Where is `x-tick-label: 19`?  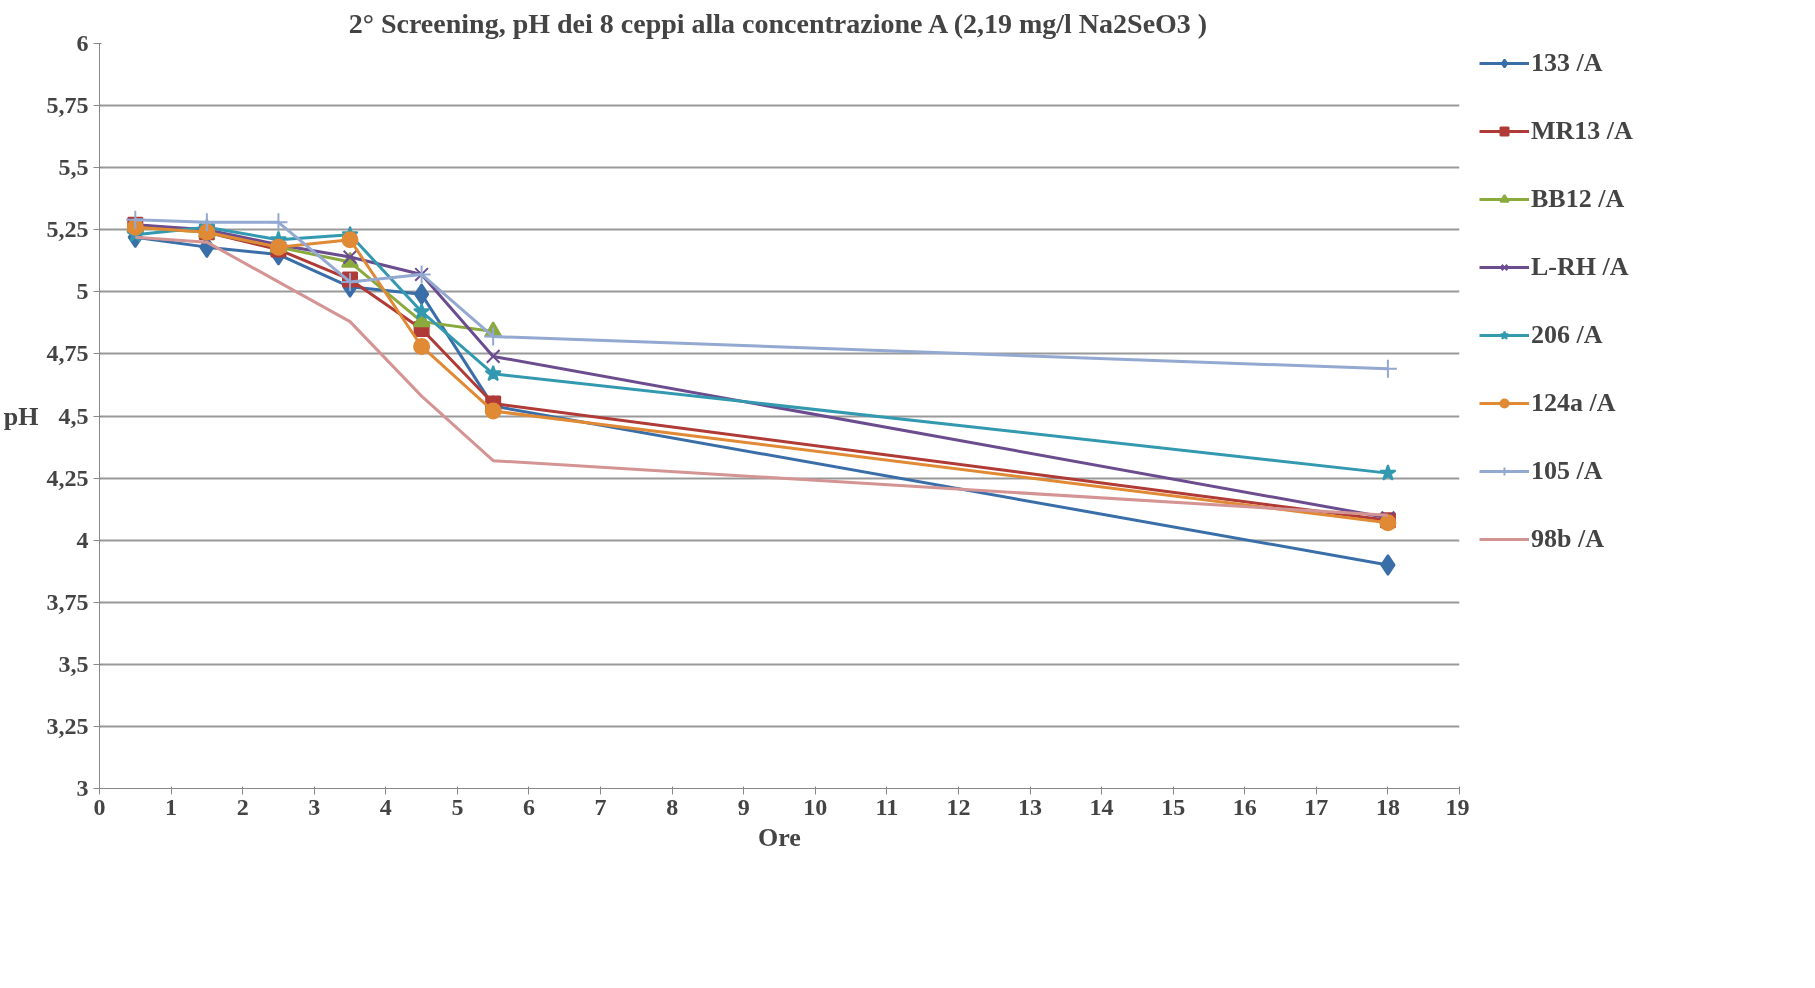
x-tick-label: 19 is located at coordinates (1457, 806).